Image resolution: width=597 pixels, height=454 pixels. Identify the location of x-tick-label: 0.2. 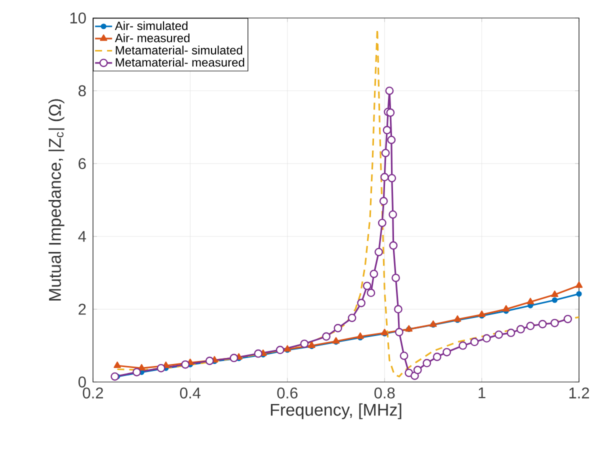
(92, 393).